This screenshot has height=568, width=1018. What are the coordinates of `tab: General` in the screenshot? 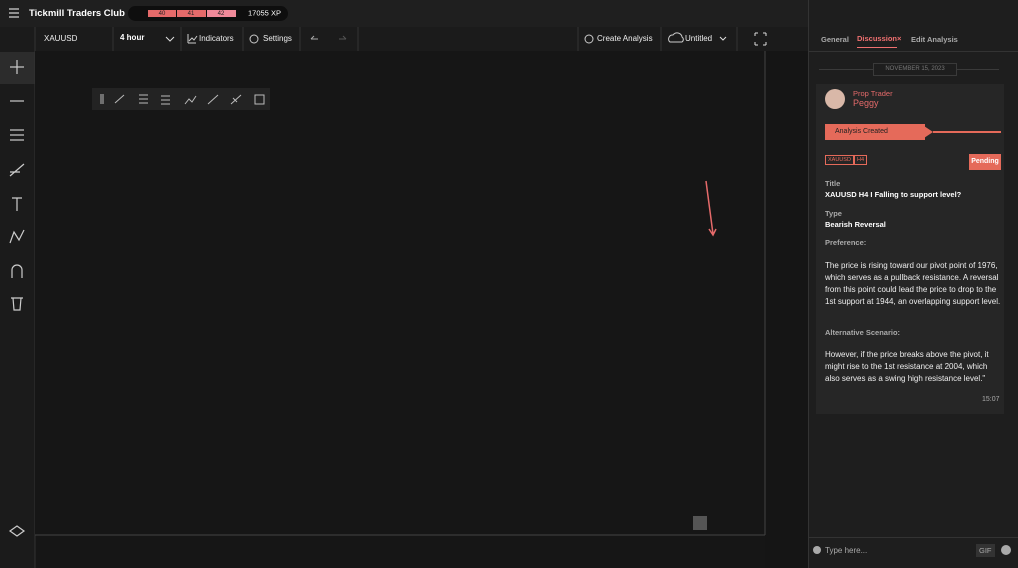 It's located at (835, 39).